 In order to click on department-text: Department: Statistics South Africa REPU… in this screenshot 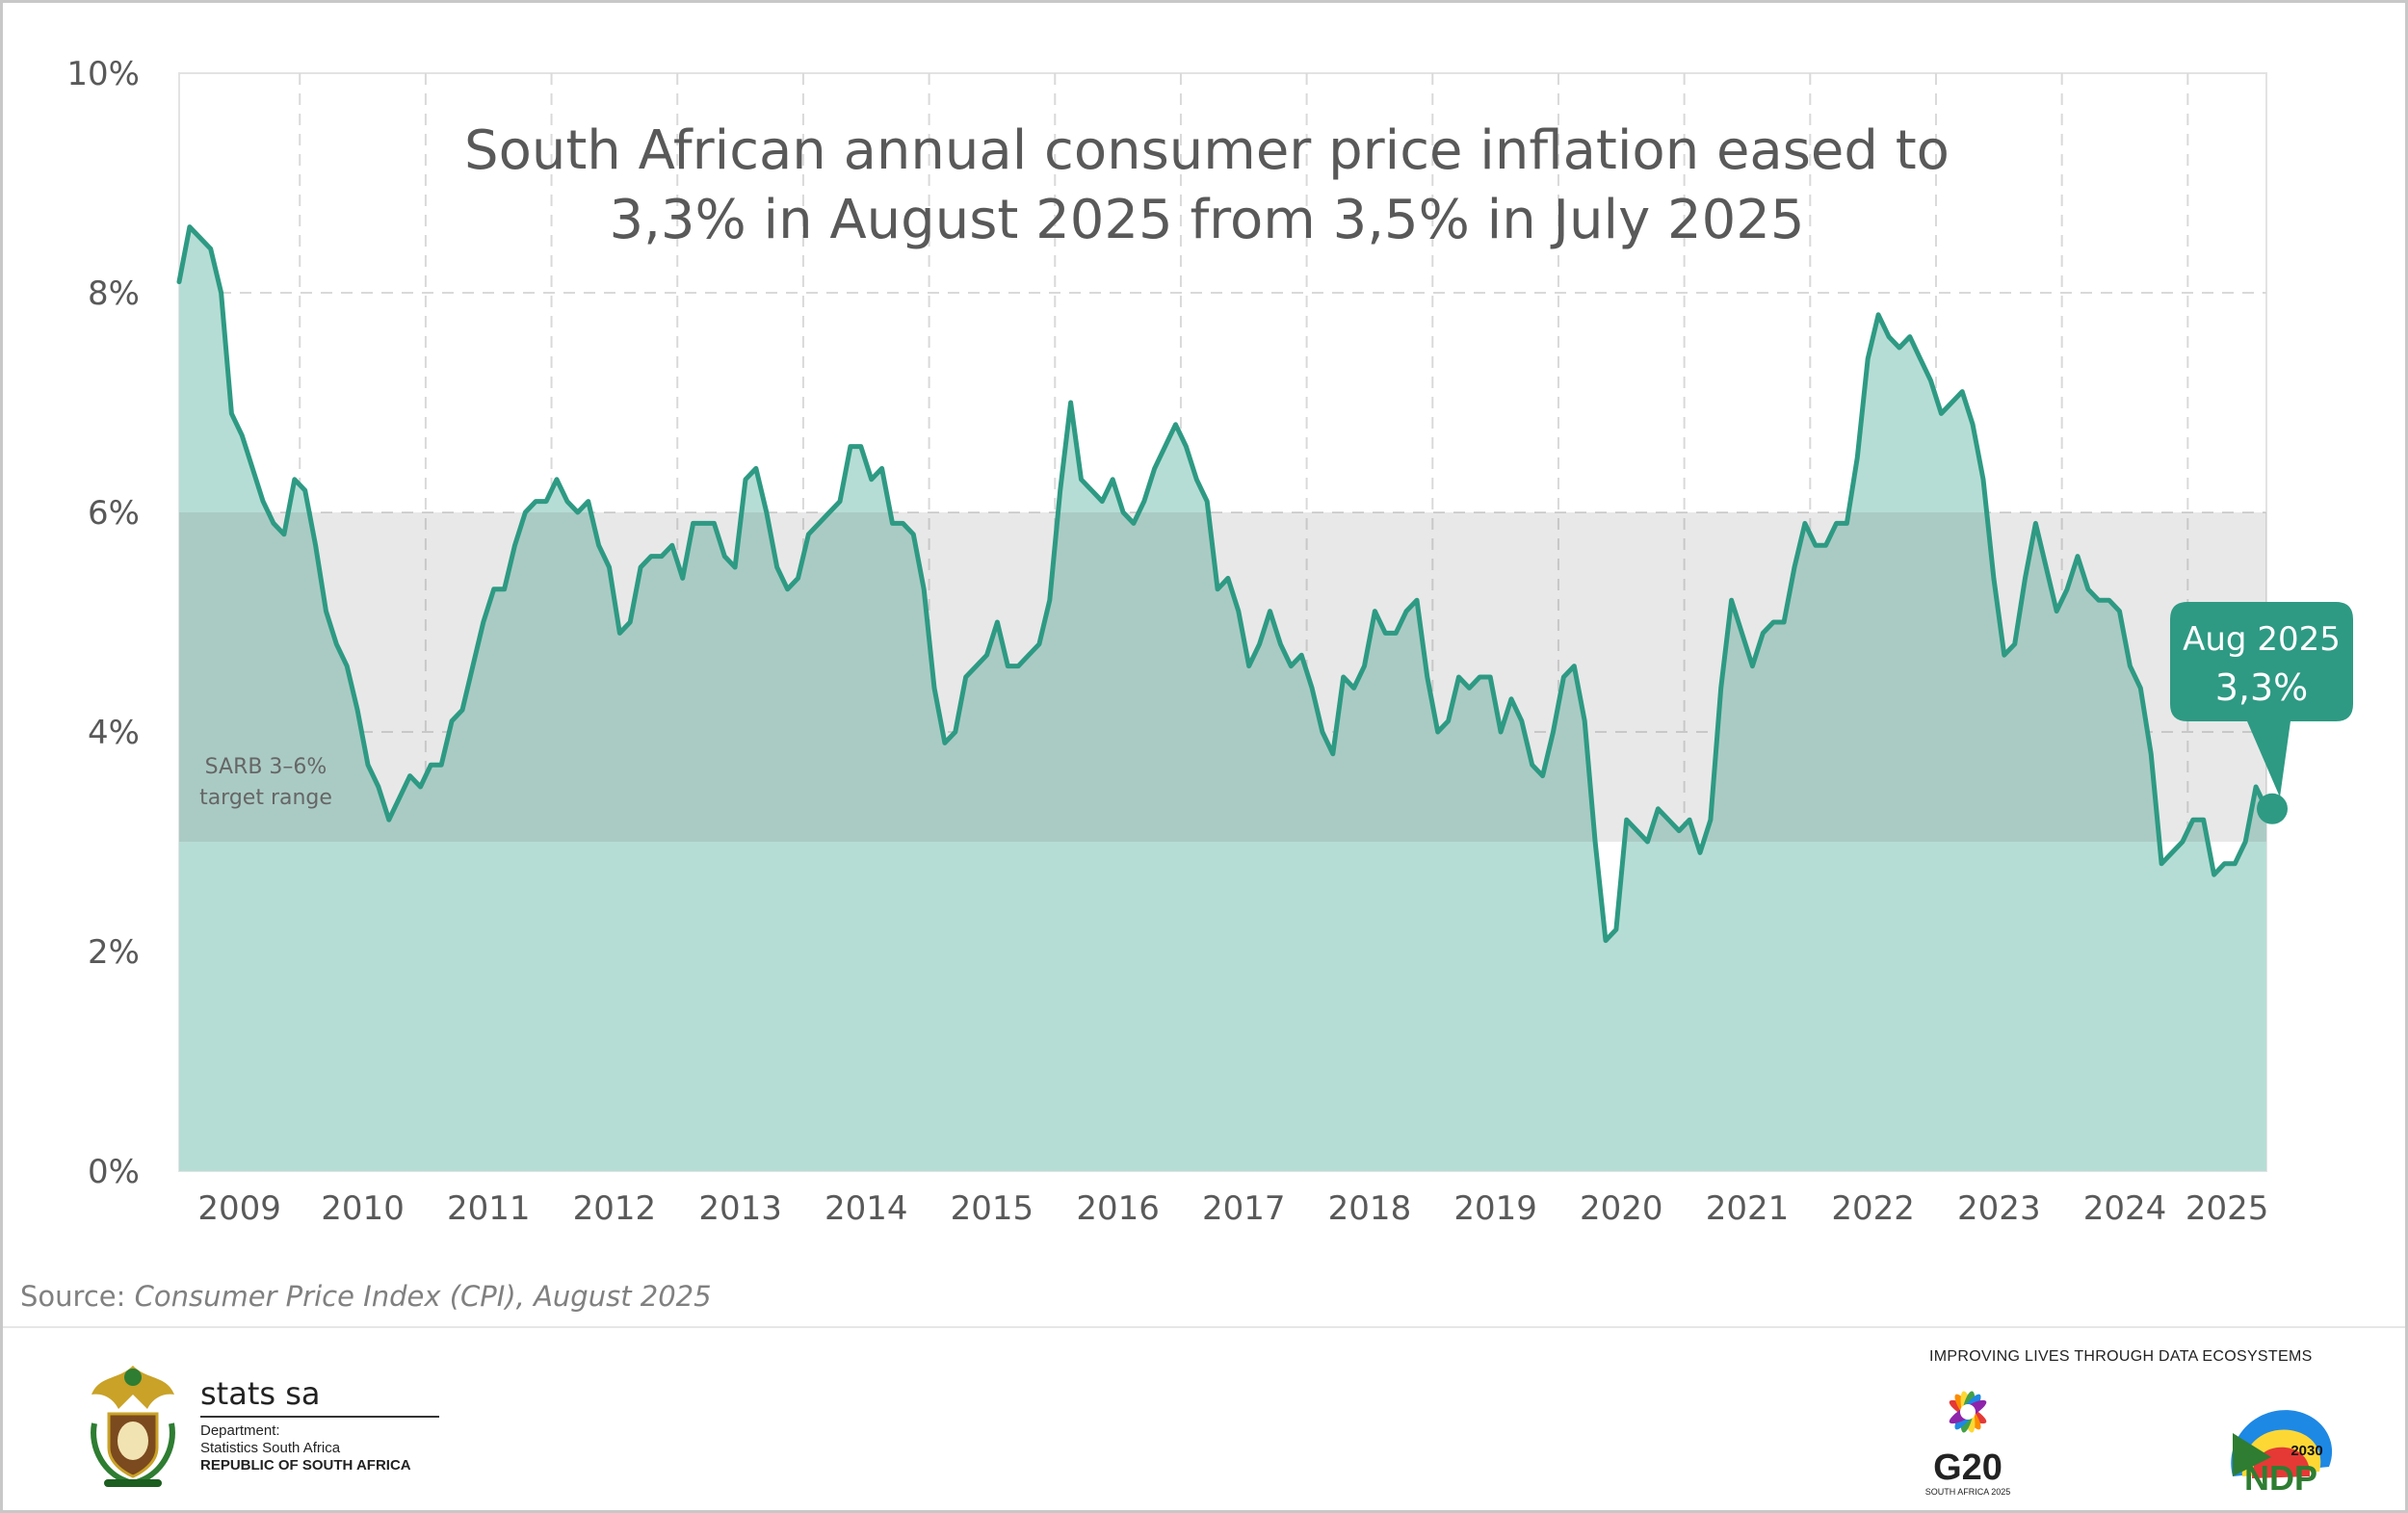, I will do `click(305, 1448)`.